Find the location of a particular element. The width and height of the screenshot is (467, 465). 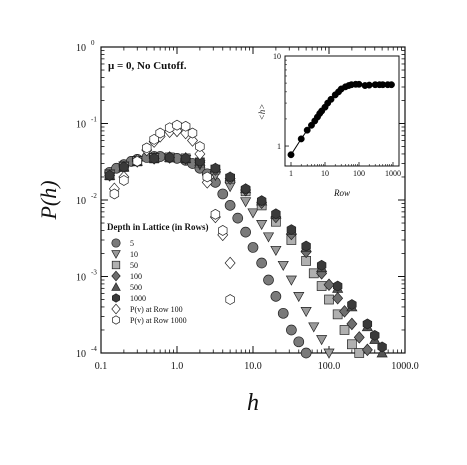

inset-chart: 1 10 100 1000 1 10 <h> Row is located at coordinates (329, 125).